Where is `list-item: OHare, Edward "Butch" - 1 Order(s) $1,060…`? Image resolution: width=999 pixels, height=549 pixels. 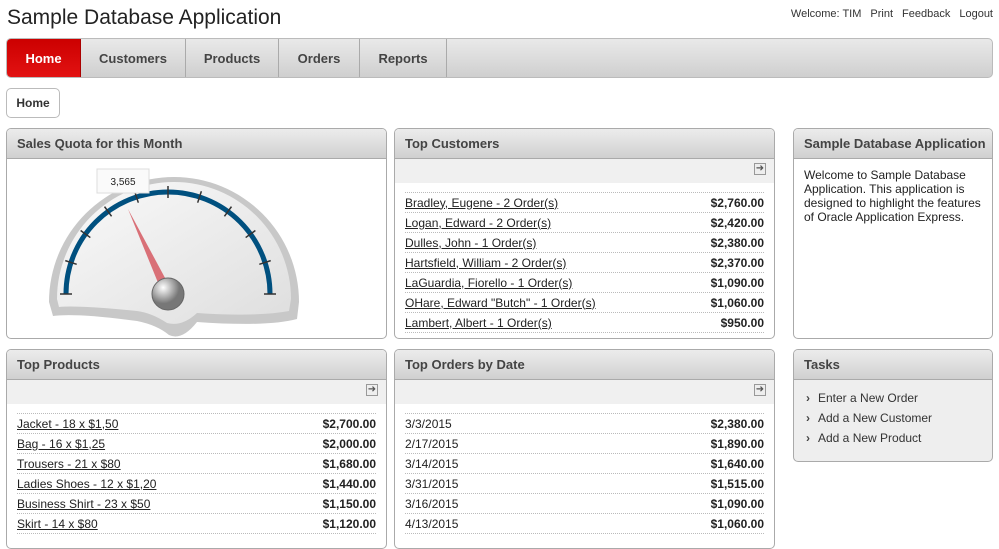
list-item: OHare, Edward "Butch" - 1 Order(s) $1,060… is located at coordinates (584, 303).